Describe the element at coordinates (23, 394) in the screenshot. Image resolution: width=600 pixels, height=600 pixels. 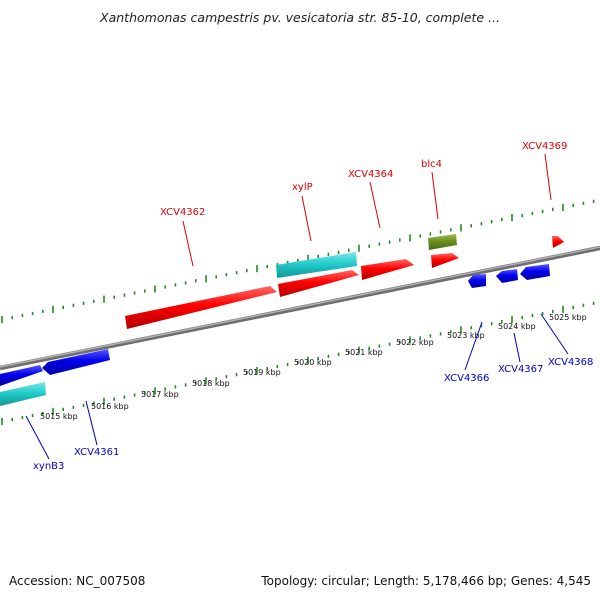
I see `feature-xynb3-cds` at that location.